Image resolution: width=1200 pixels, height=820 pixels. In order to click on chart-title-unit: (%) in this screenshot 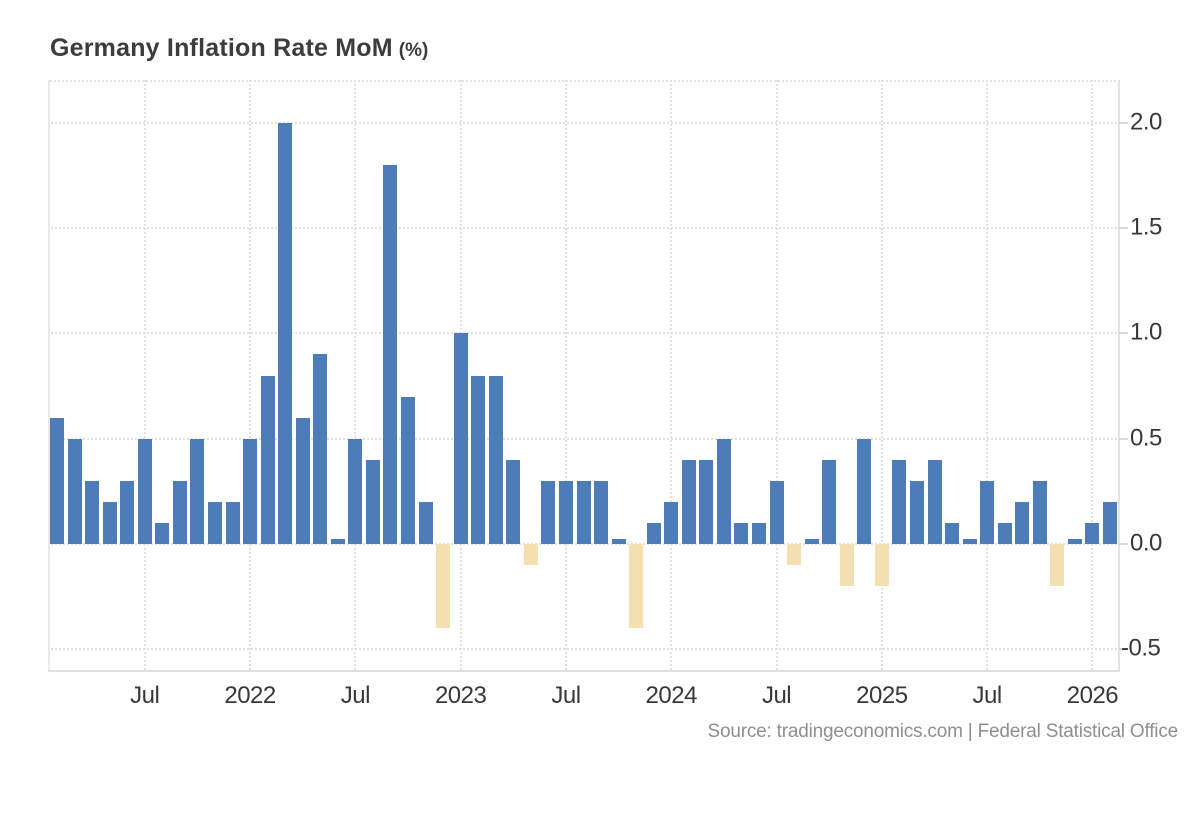, I will do `click(413, 50)`.